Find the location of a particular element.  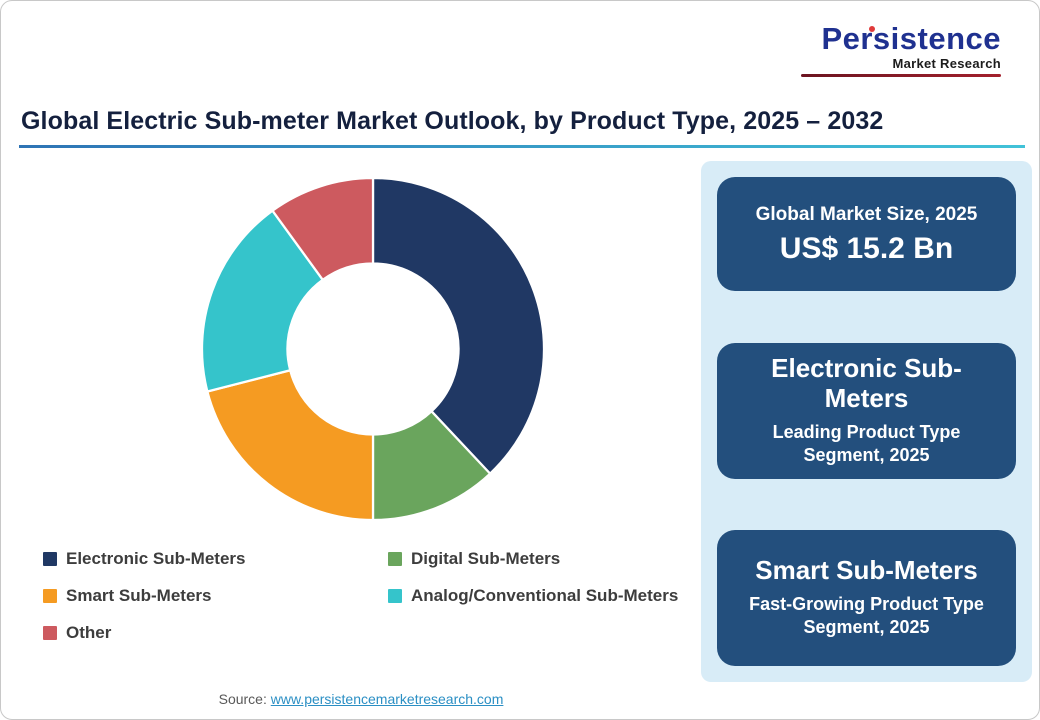

logo-red-dot-icon is located at coordinates (872, 29).